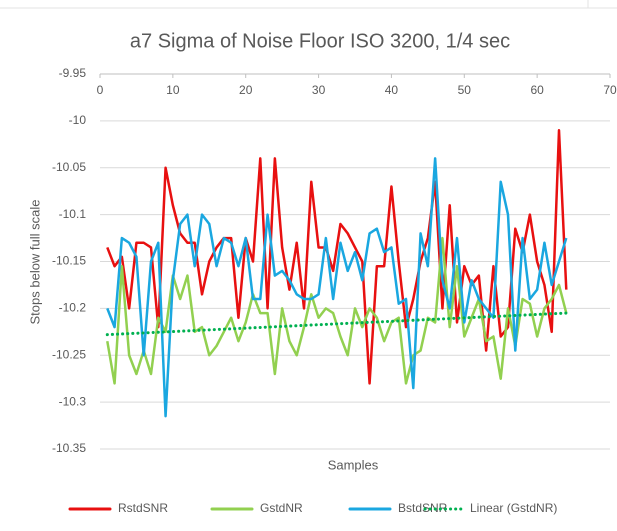  Describe the element at coordinates (69, 167) in the screenshot. I see `y-tick-label: -10.05` at that location.